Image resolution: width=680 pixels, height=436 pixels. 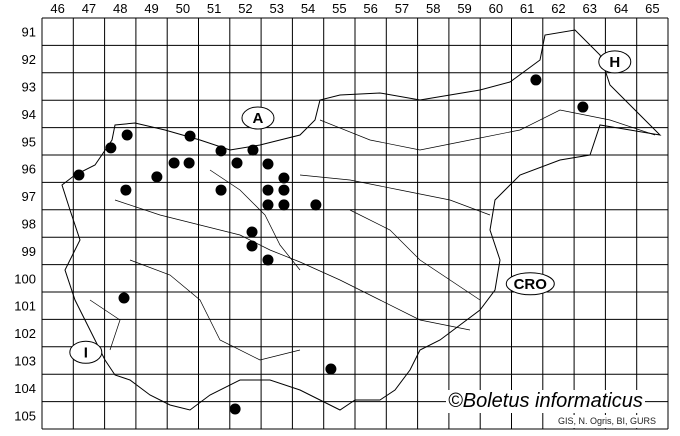 I want to click on country-label: A, so click(x=258, y=118).